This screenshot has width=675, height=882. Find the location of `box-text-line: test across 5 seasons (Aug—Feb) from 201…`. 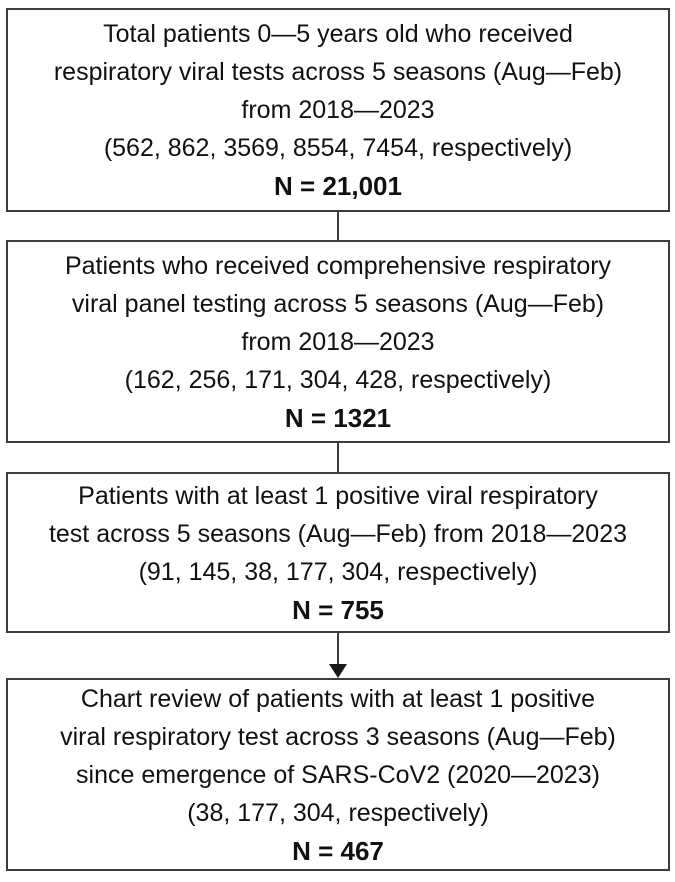

box-text-line: test across 5 seasons (Aug—Feb) from 201… is located at coordinates (338, 533).